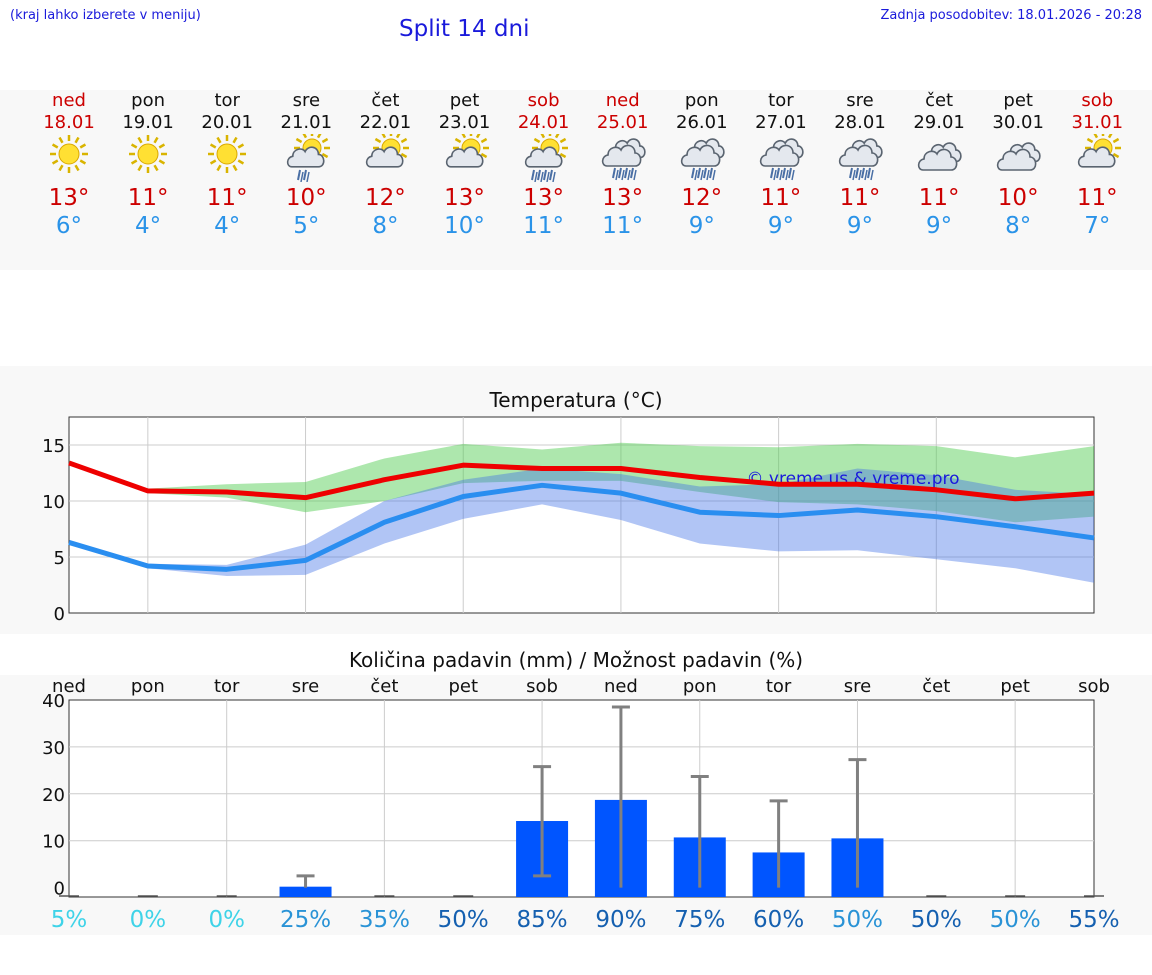  What do you see at coordinates (105, 15) in the screenshot?
I see `menu-hint: (kraj lahko izberete v meniju)` at bounding box center [105, 15].